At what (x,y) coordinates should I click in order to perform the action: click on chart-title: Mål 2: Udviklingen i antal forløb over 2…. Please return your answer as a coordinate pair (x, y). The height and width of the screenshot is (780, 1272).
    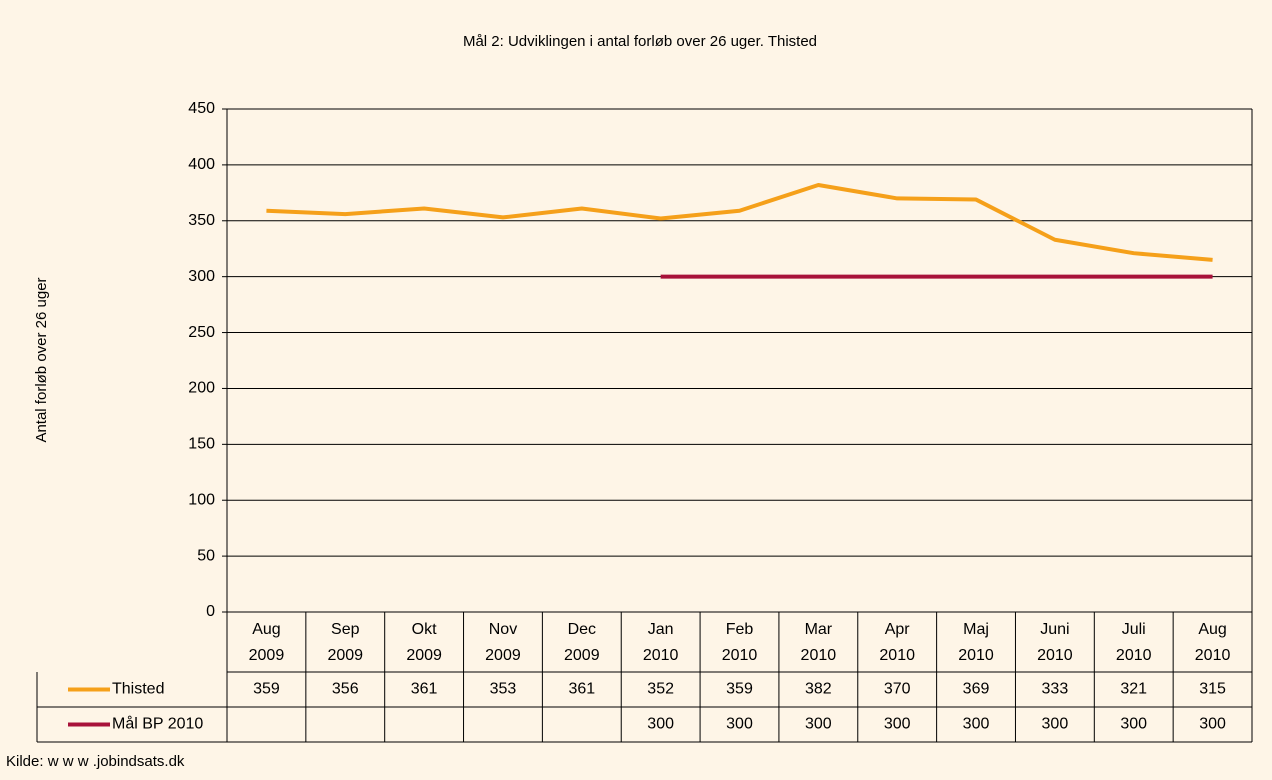
    Looking at the image, I should click on (640, 41).